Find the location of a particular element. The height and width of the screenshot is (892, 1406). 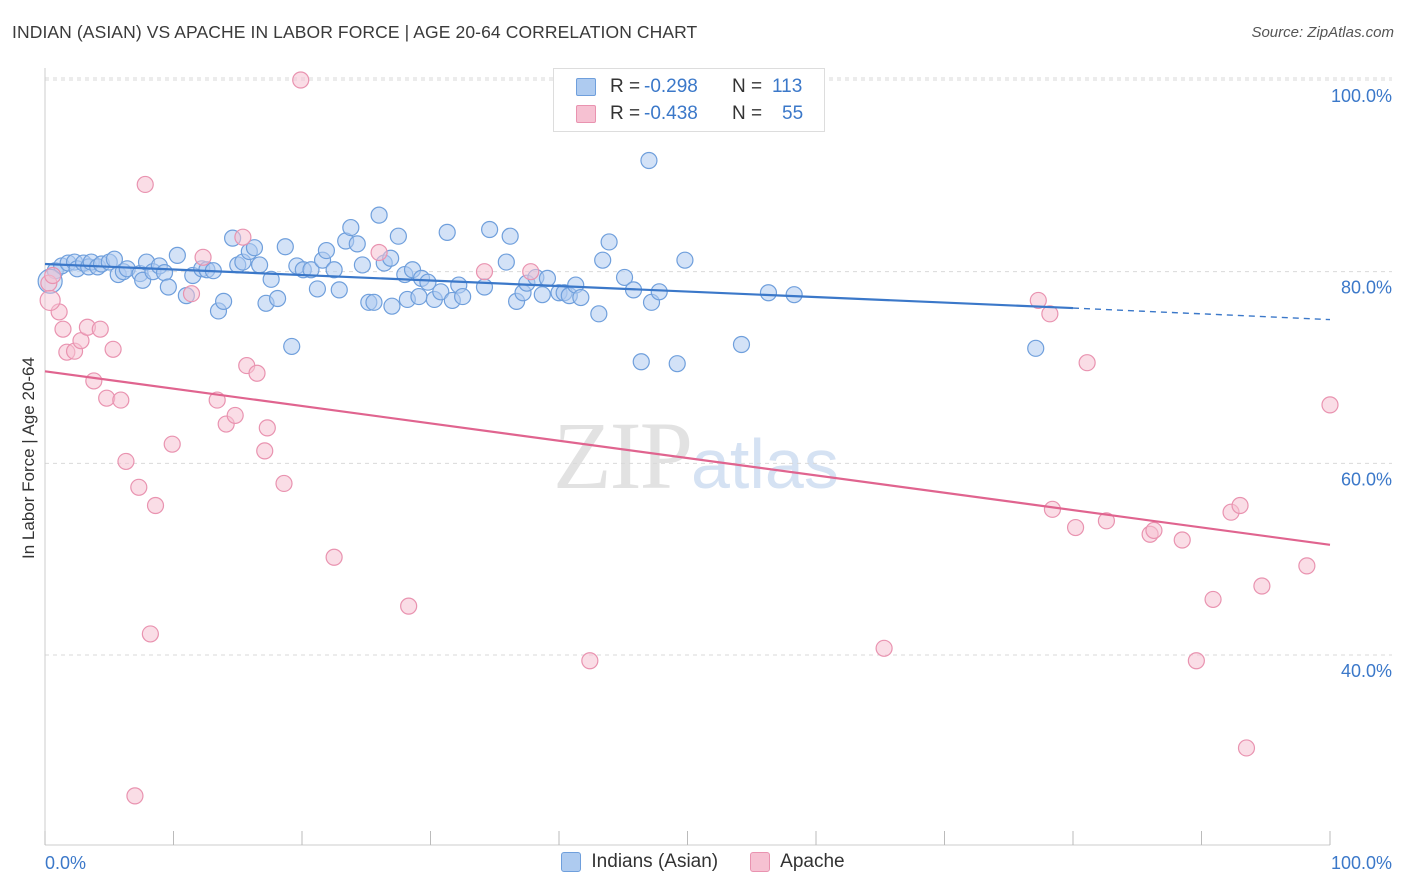

source-label: Source: ZipAtlas.com is located at coordinates (1322, 32).